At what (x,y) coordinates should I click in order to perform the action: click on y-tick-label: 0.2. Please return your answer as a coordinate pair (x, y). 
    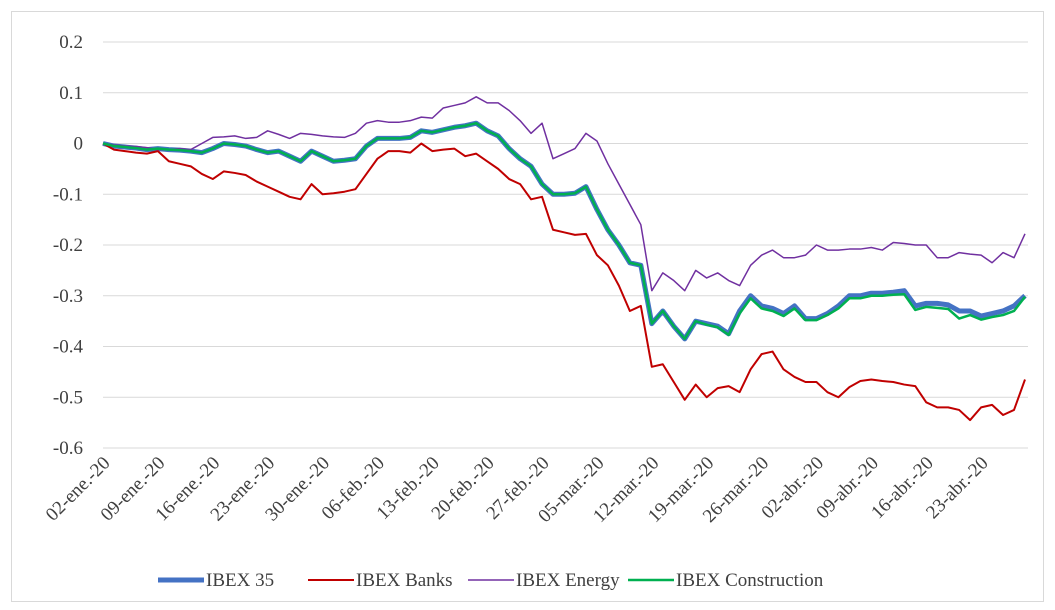
    Looking at the image, I should click on (71, 42).